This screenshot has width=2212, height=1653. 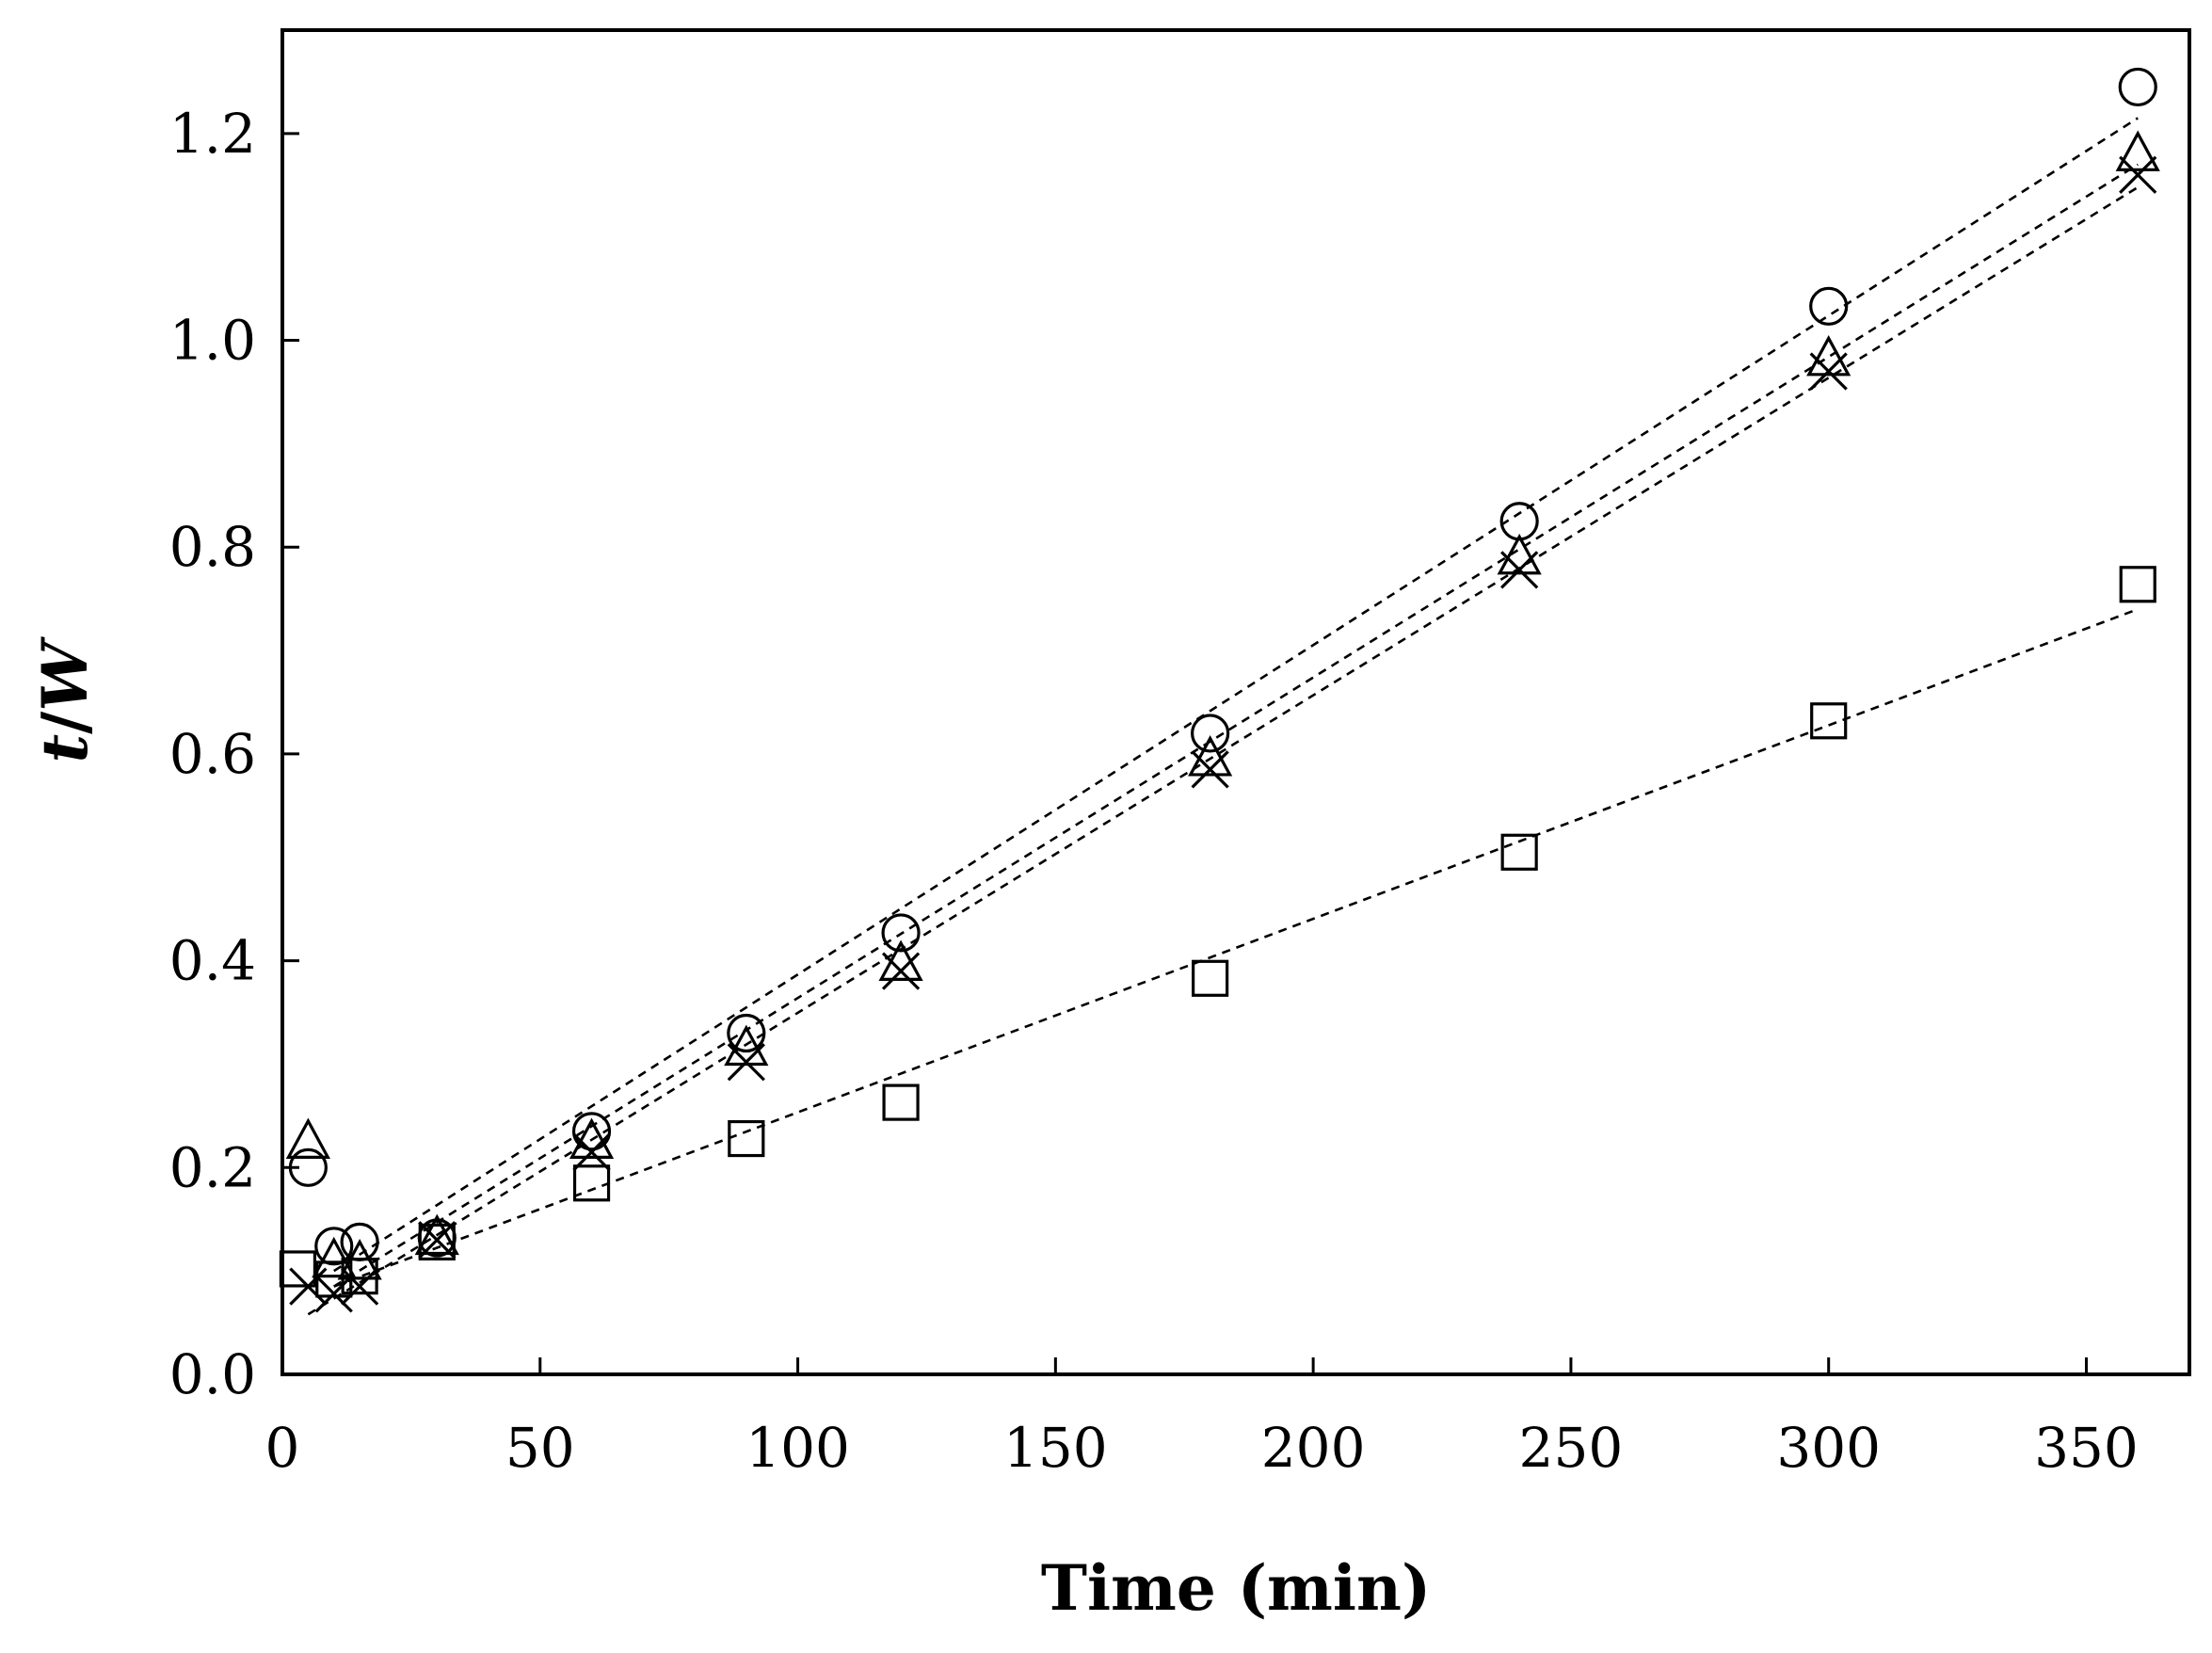 I want to click on y-tick-label-3: 0.6, so click(x=212, y=754).